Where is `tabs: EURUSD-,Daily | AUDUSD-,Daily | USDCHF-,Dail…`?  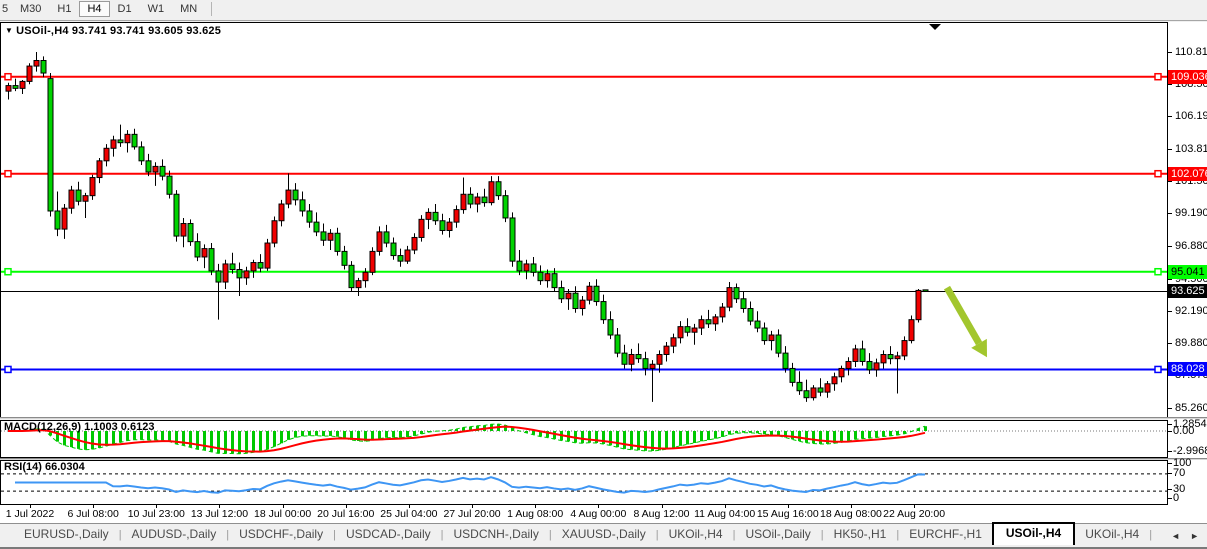 tabs: EURUSD-,Daily | AUDUSD-,Daily | USDCHF-,Dail… is located at coordinates (583, 533).